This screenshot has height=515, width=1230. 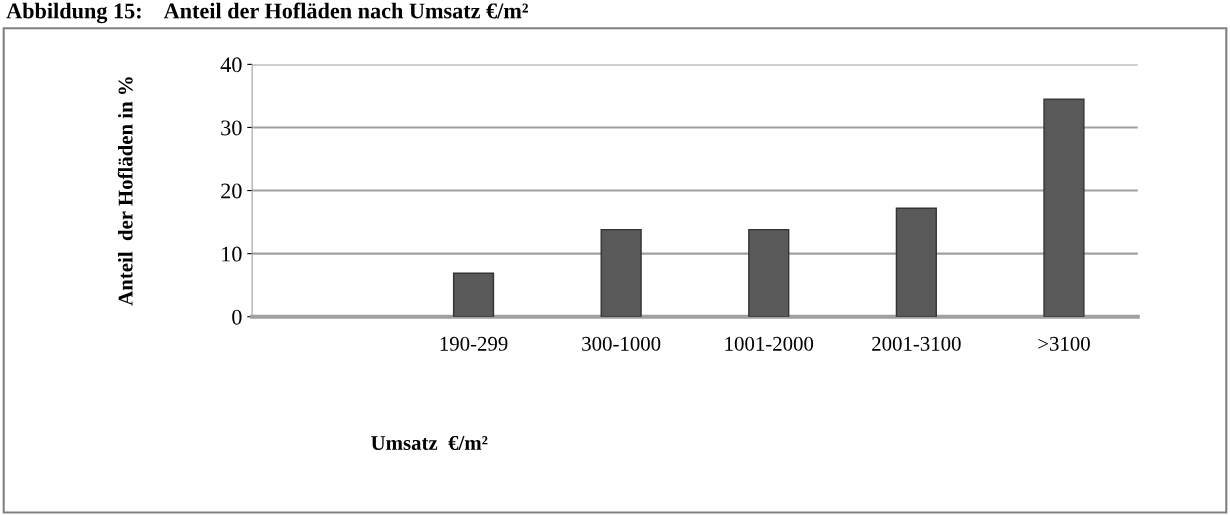 What do you see at coordinates (429, 442) in the screenshot?
I see `x-axis-title: Umsatz €/m²` at bounding box center [429, 442].